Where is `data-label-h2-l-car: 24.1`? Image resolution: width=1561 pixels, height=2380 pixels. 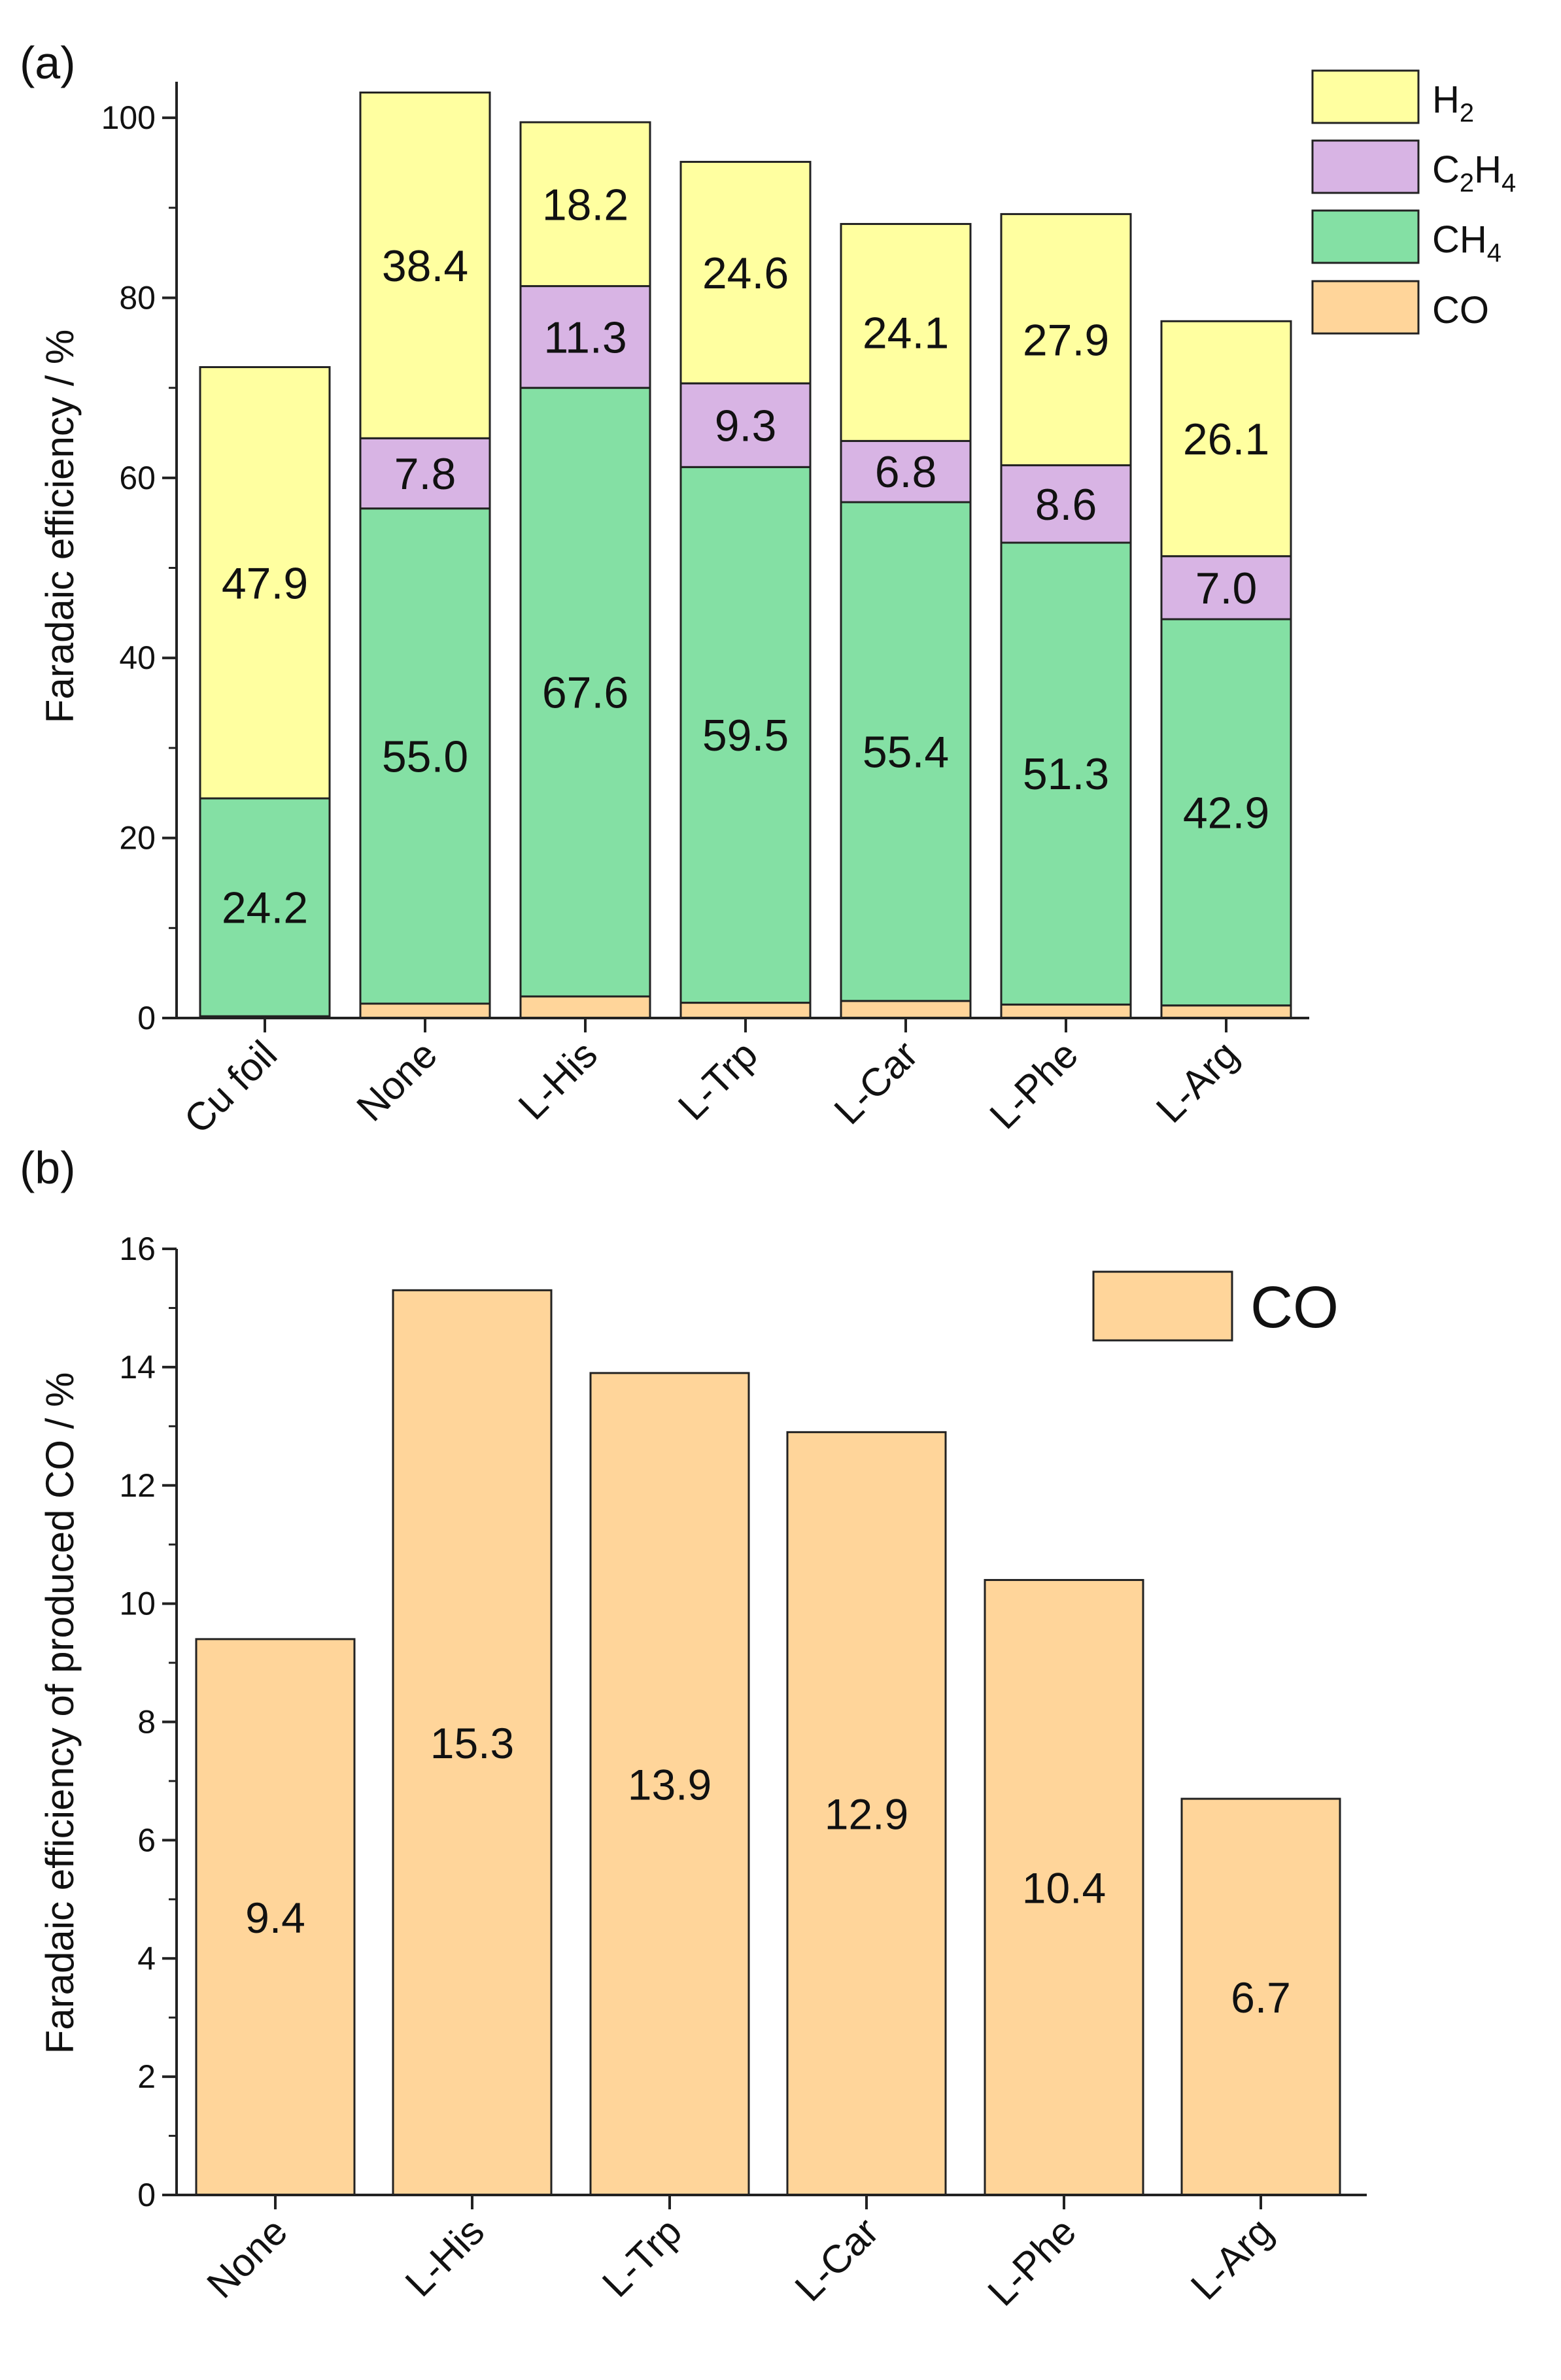
data-label-h2-l-car: 24.1 is located at coordinates (906, 333).